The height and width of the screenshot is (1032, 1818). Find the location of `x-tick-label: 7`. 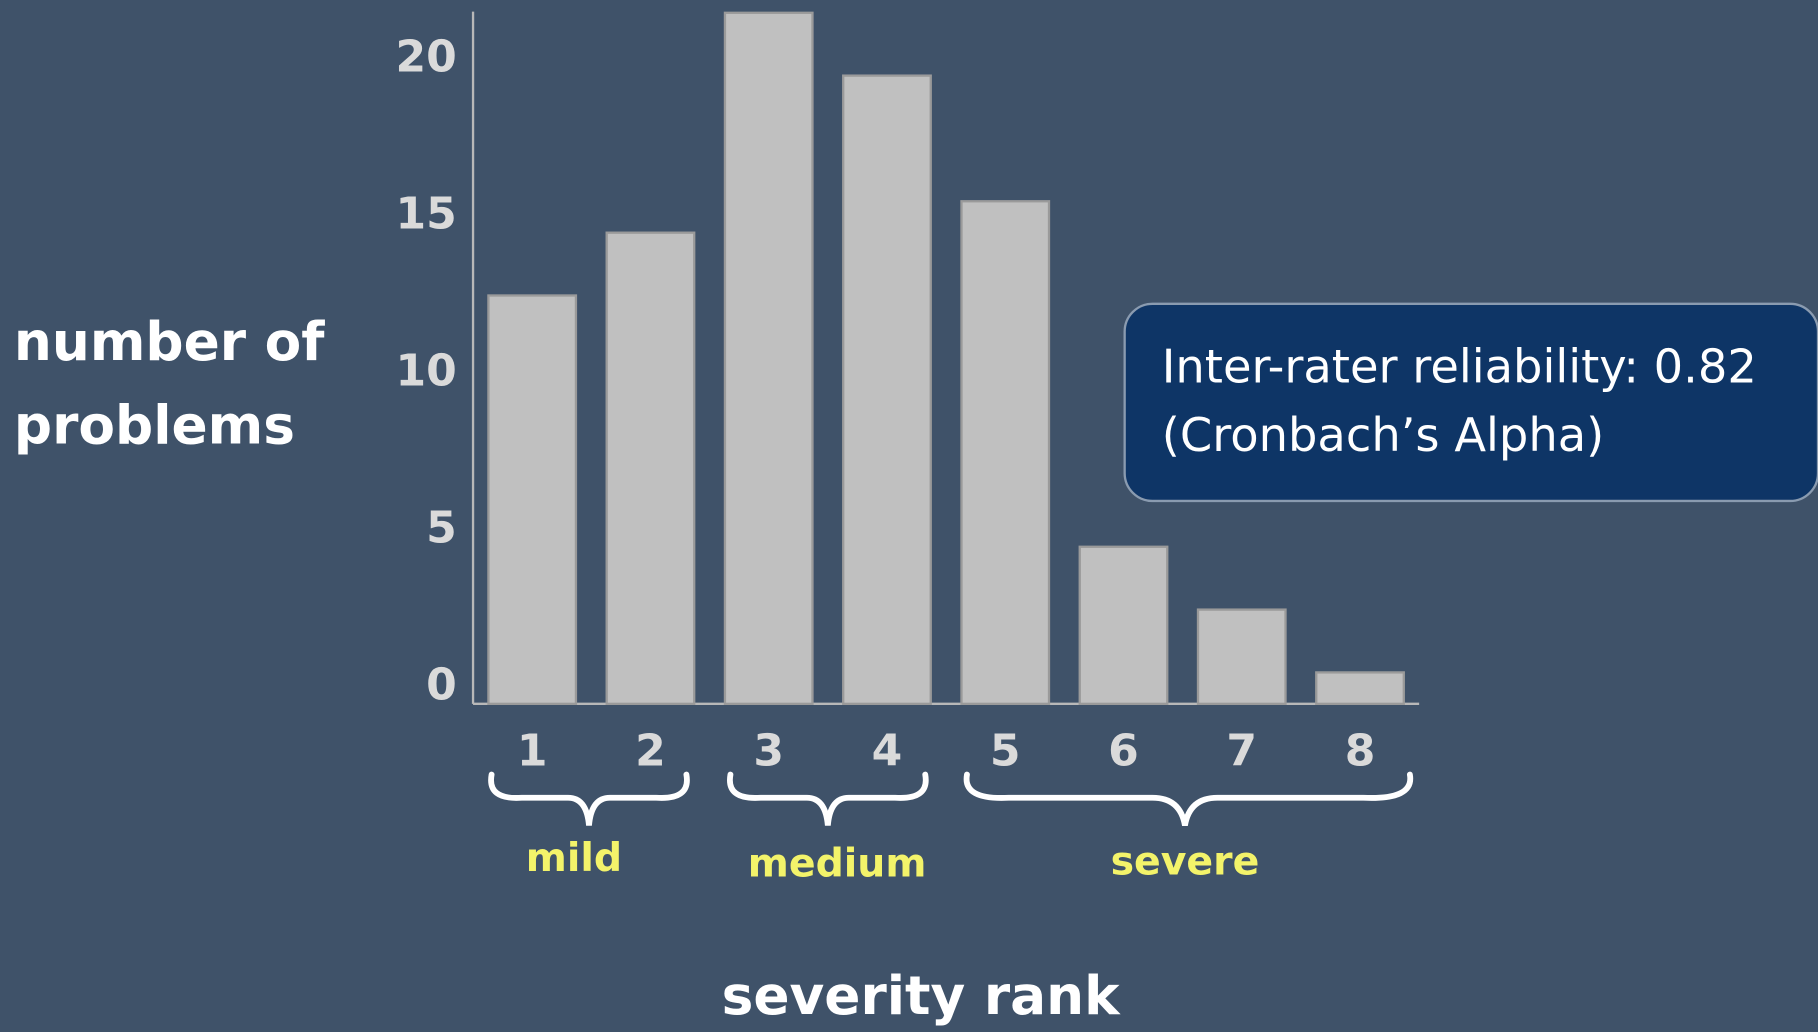

x-tick-label: 7 is located at coordinates (1241, 751).